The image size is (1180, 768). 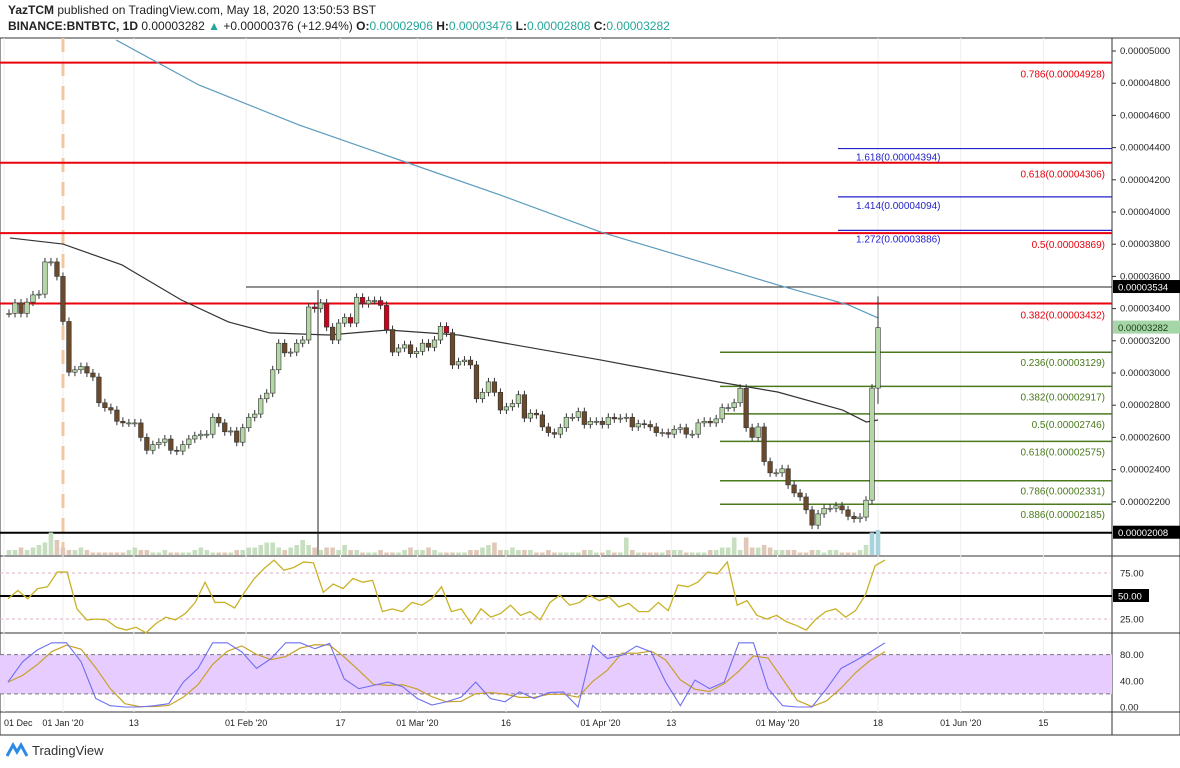 I want to click on close-value: 0.00003282, so click(x=638, y=26).